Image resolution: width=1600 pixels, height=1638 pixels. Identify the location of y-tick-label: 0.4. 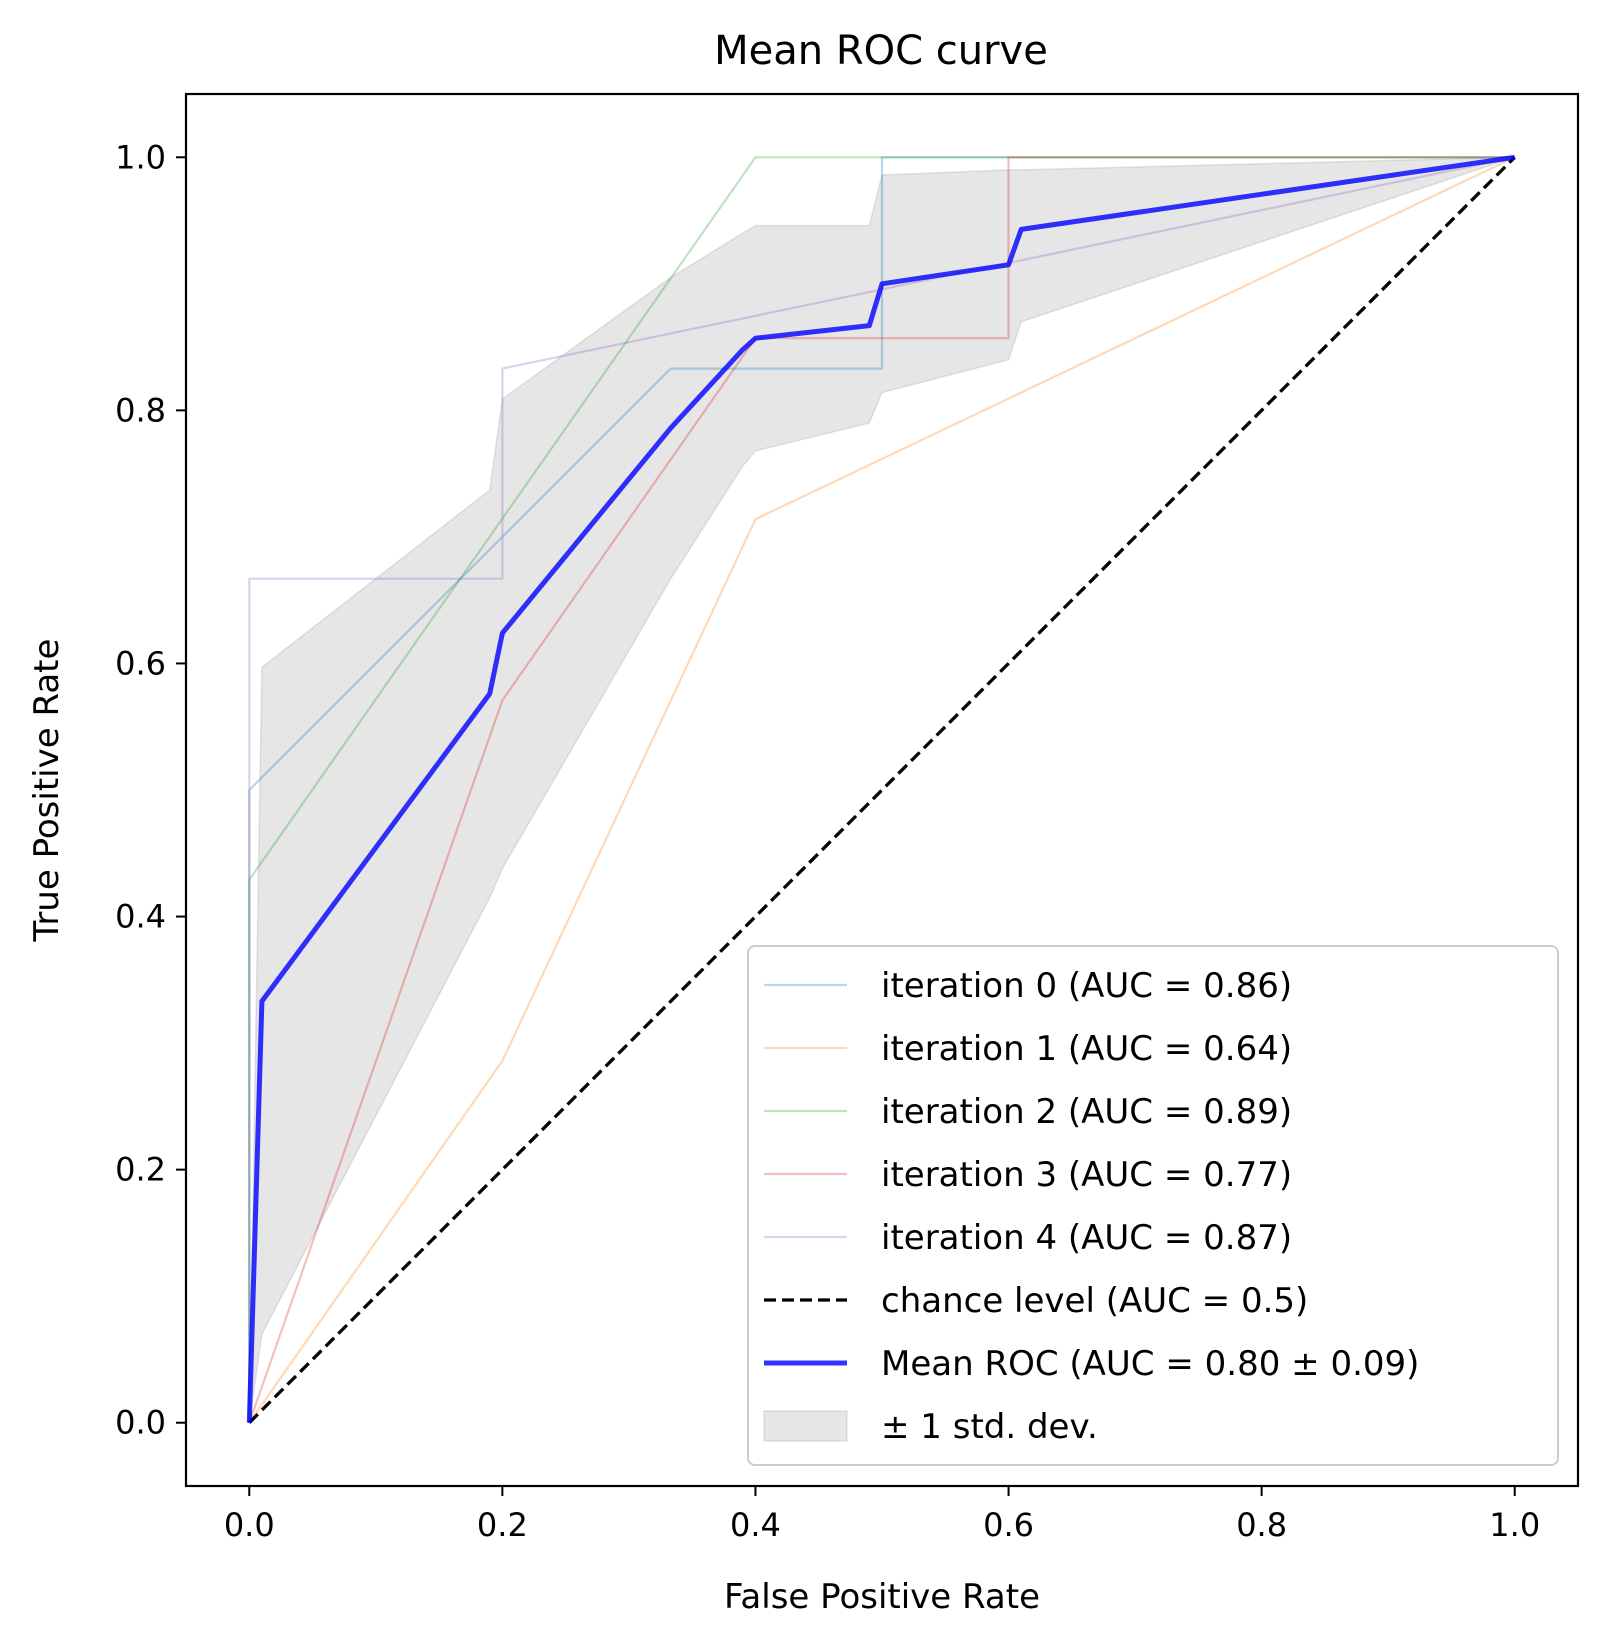
(140, 917).